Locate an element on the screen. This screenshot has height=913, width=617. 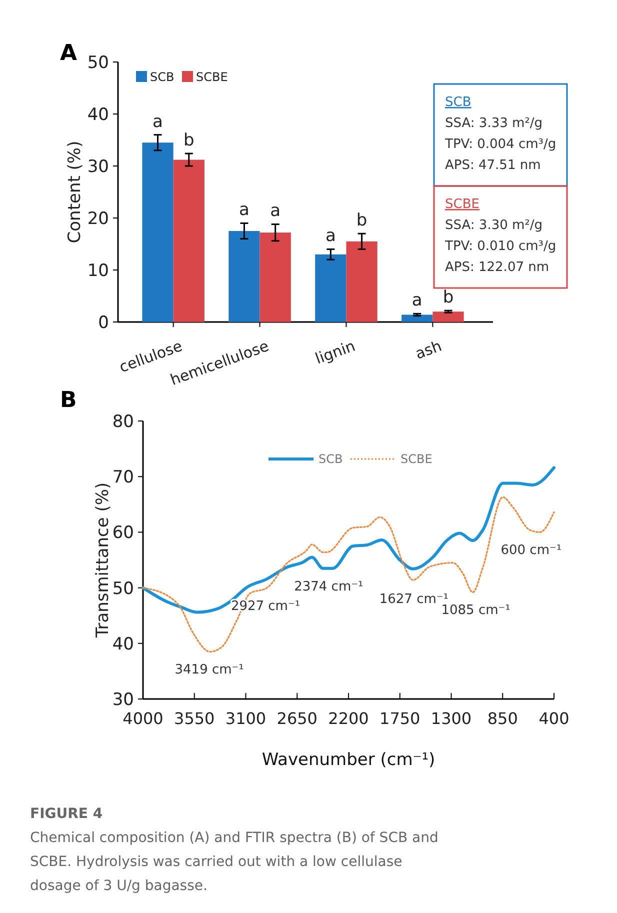
x-tick-label: 4000 is located at coordinates (143, 718).